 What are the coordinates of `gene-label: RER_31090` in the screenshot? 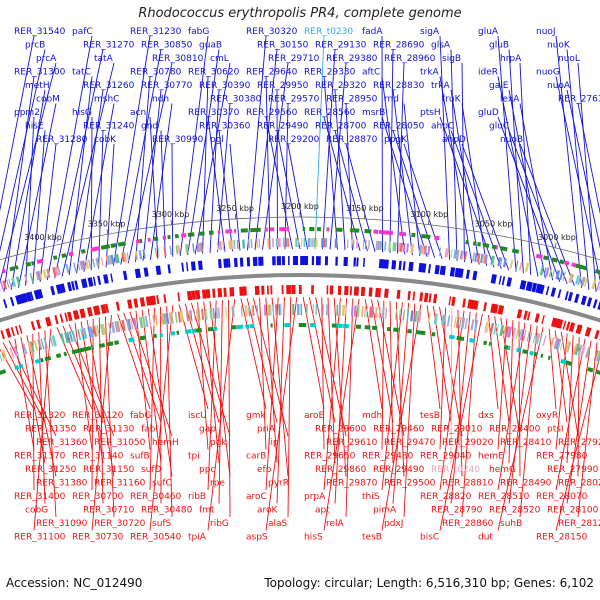 It's located at (62, 524).